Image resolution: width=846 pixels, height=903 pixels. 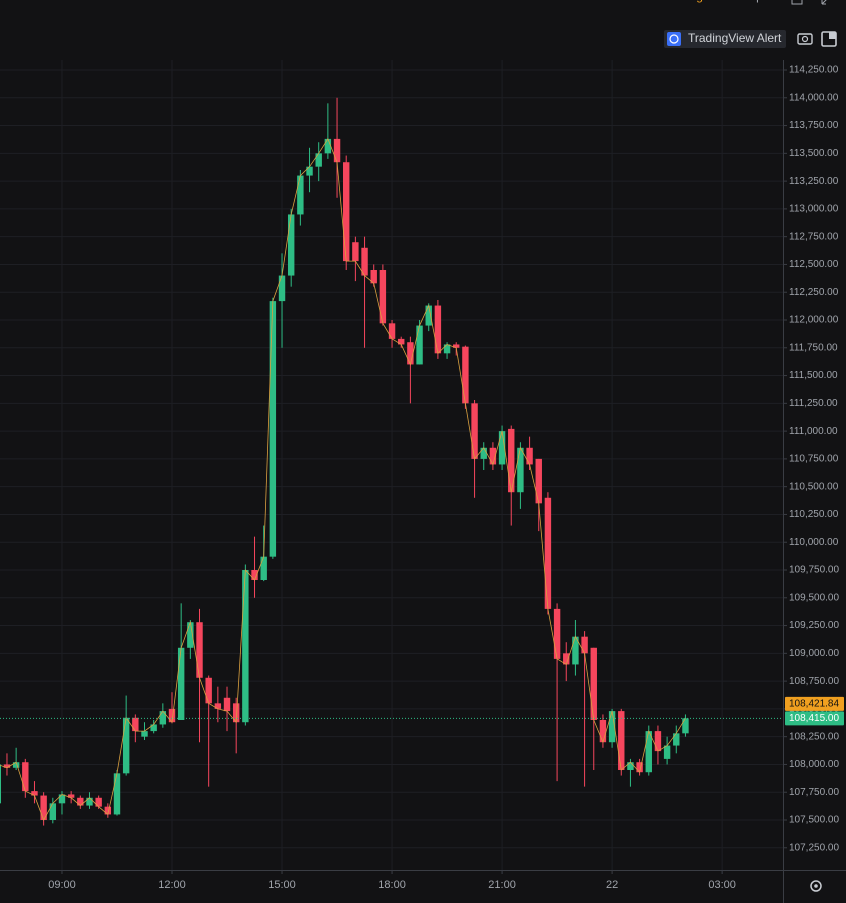 What do you see at coordinates (814, 597) in the screenshot?
I see `y-tick-label: 109,500.00` at bounding box center [814, 597].